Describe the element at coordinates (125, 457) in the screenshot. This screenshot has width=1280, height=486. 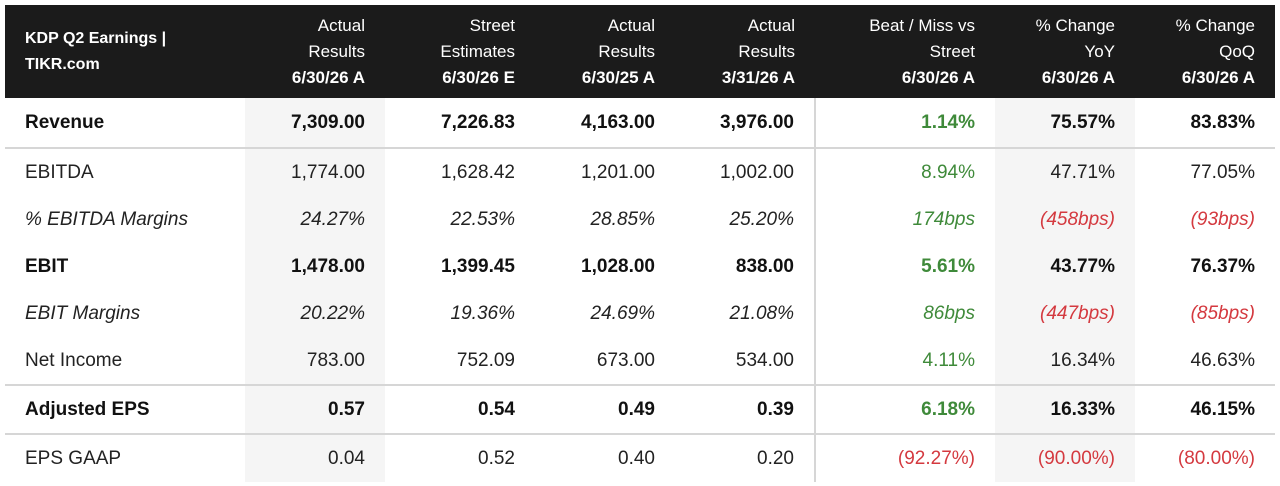
I see `row-label: EPS GAAP` at that location.